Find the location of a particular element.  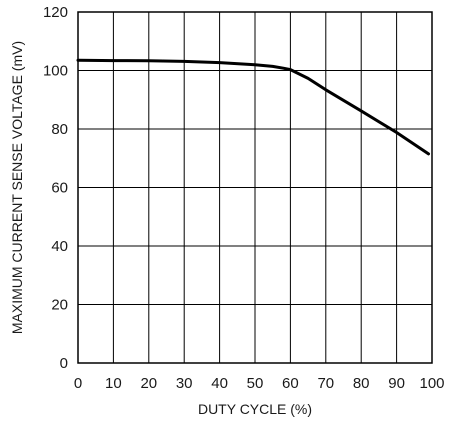

x-tick-label: 20 is located at coordinates (148, 383).